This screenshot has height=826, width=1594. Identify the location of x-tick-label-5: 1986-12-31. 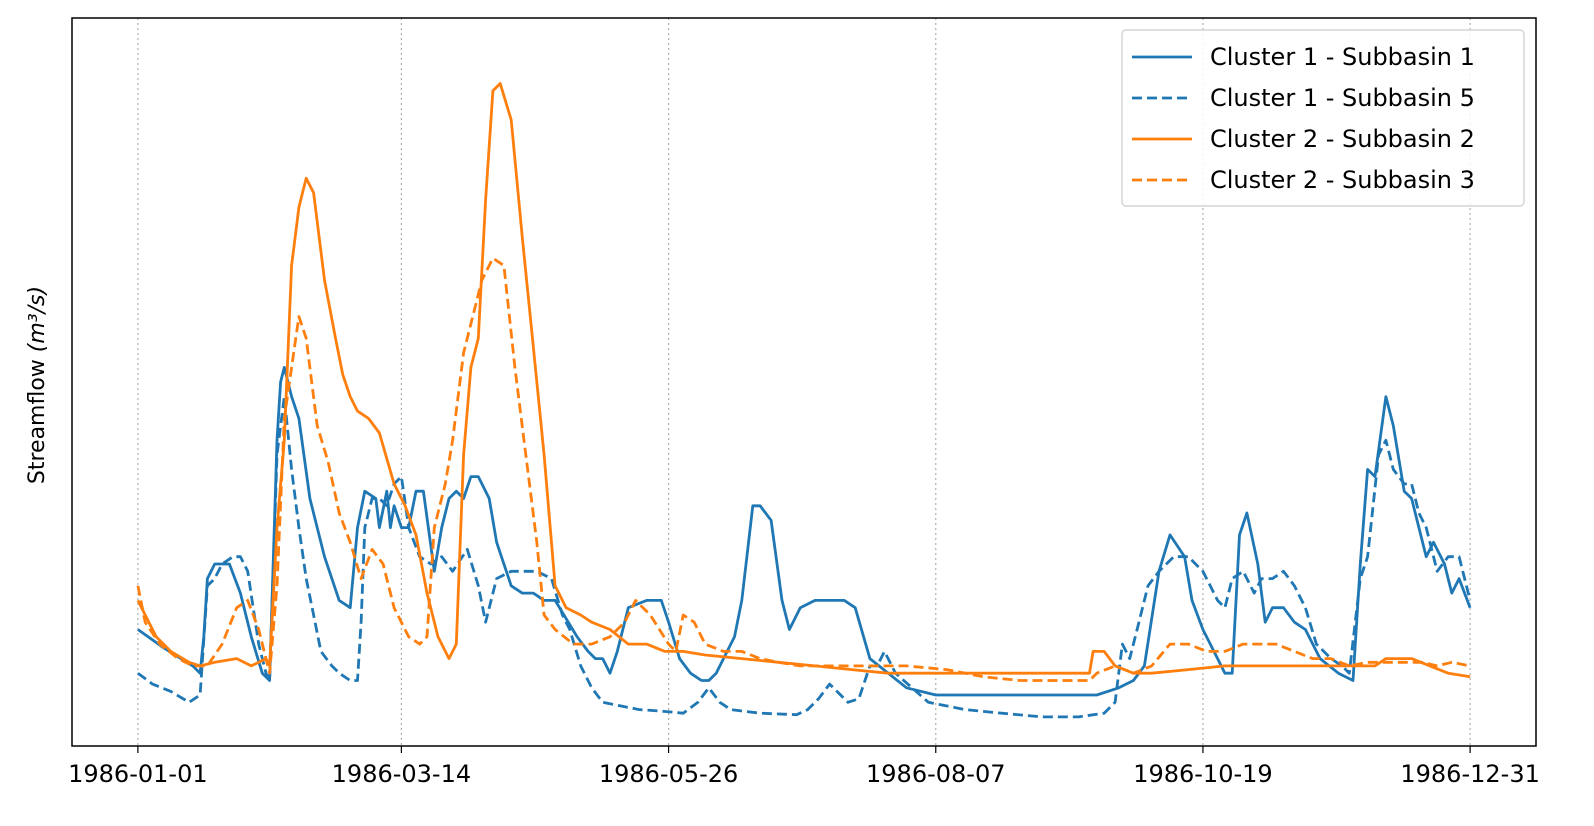
(1469, 774).